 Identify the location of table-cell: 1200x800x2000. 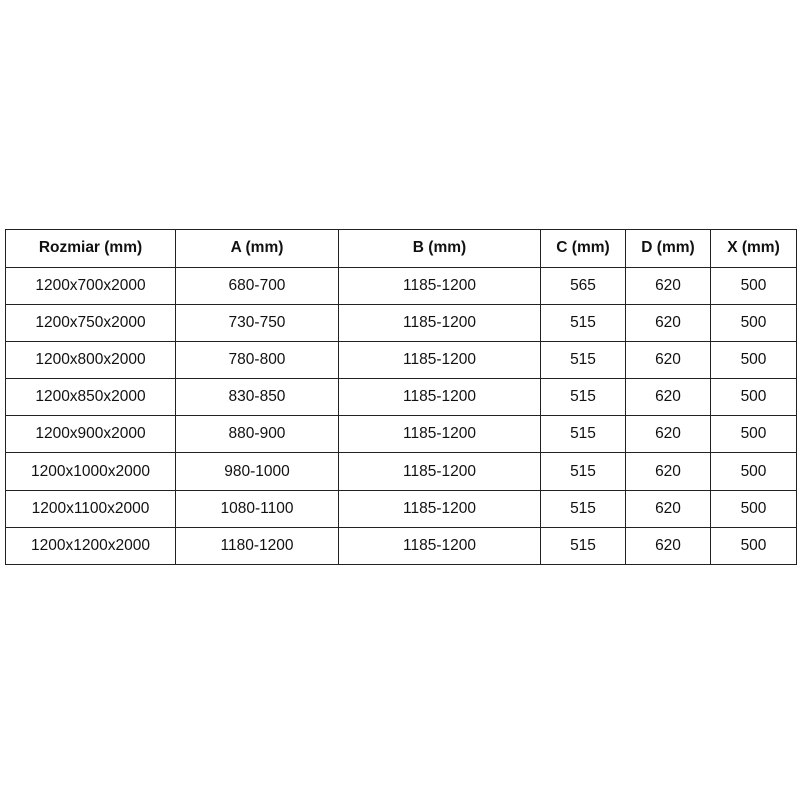
(90, 360).